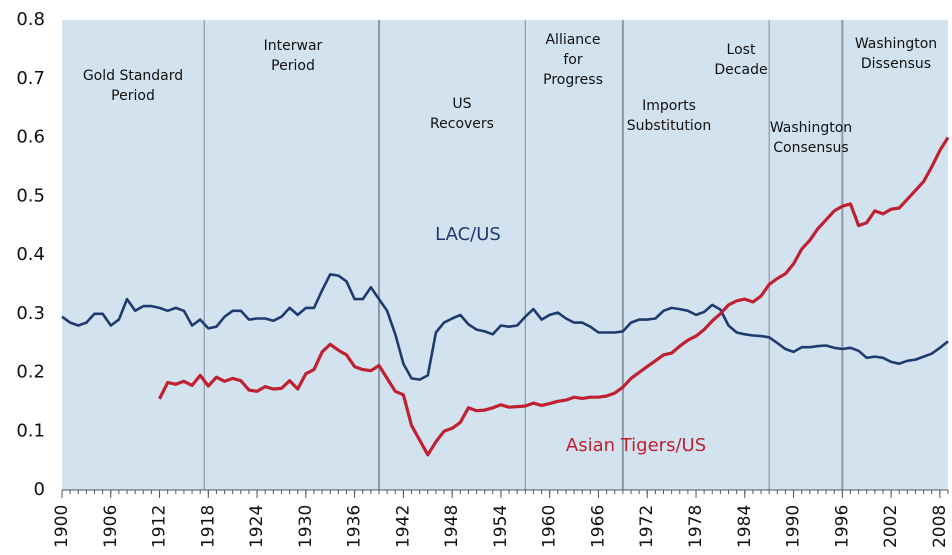 This screenshot has height=555, width=952. What do you see at coordinates (572, 40) in the screenshot?
I see `period-label: Alliance` at bounding box center [572, 40].